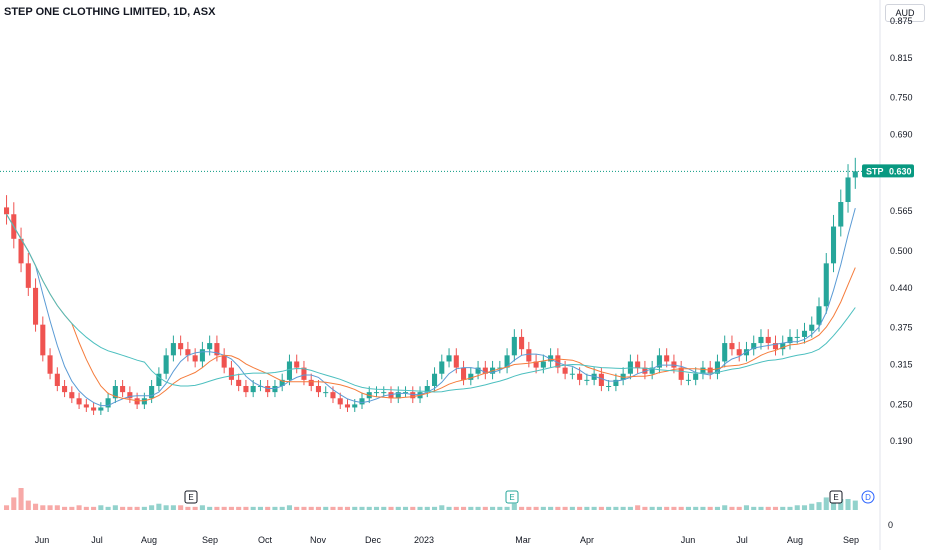  I want to click on svg-text: D, so click(868, 497).